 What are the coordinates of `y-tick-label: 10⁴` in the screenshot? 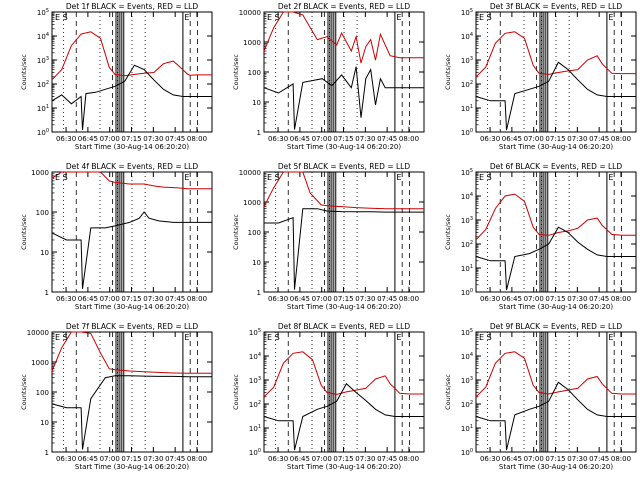 It's located at (467, 356).